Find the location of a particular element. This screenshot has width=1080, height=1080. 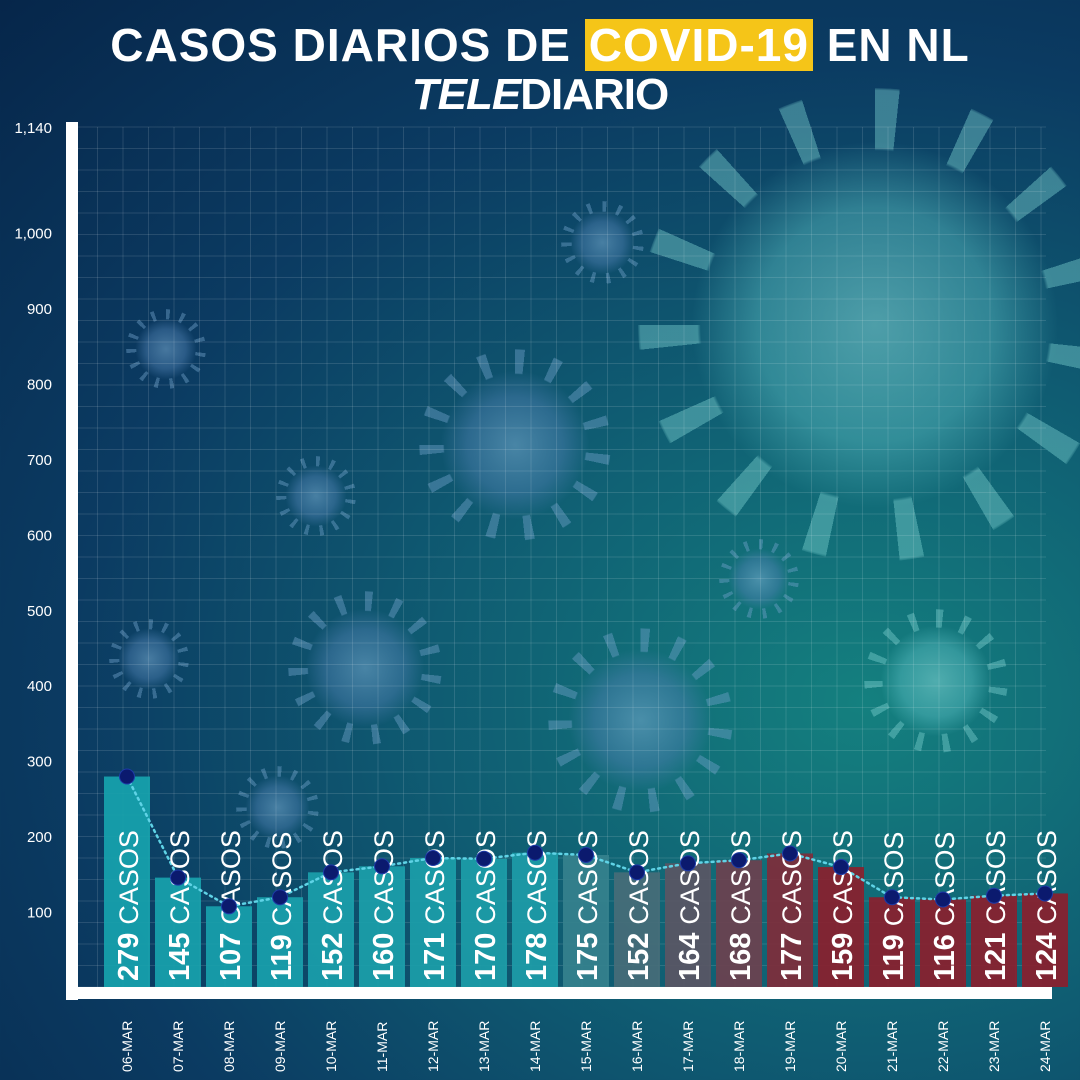

data-label: 178 CASOS is located at coordinates (537, 905).